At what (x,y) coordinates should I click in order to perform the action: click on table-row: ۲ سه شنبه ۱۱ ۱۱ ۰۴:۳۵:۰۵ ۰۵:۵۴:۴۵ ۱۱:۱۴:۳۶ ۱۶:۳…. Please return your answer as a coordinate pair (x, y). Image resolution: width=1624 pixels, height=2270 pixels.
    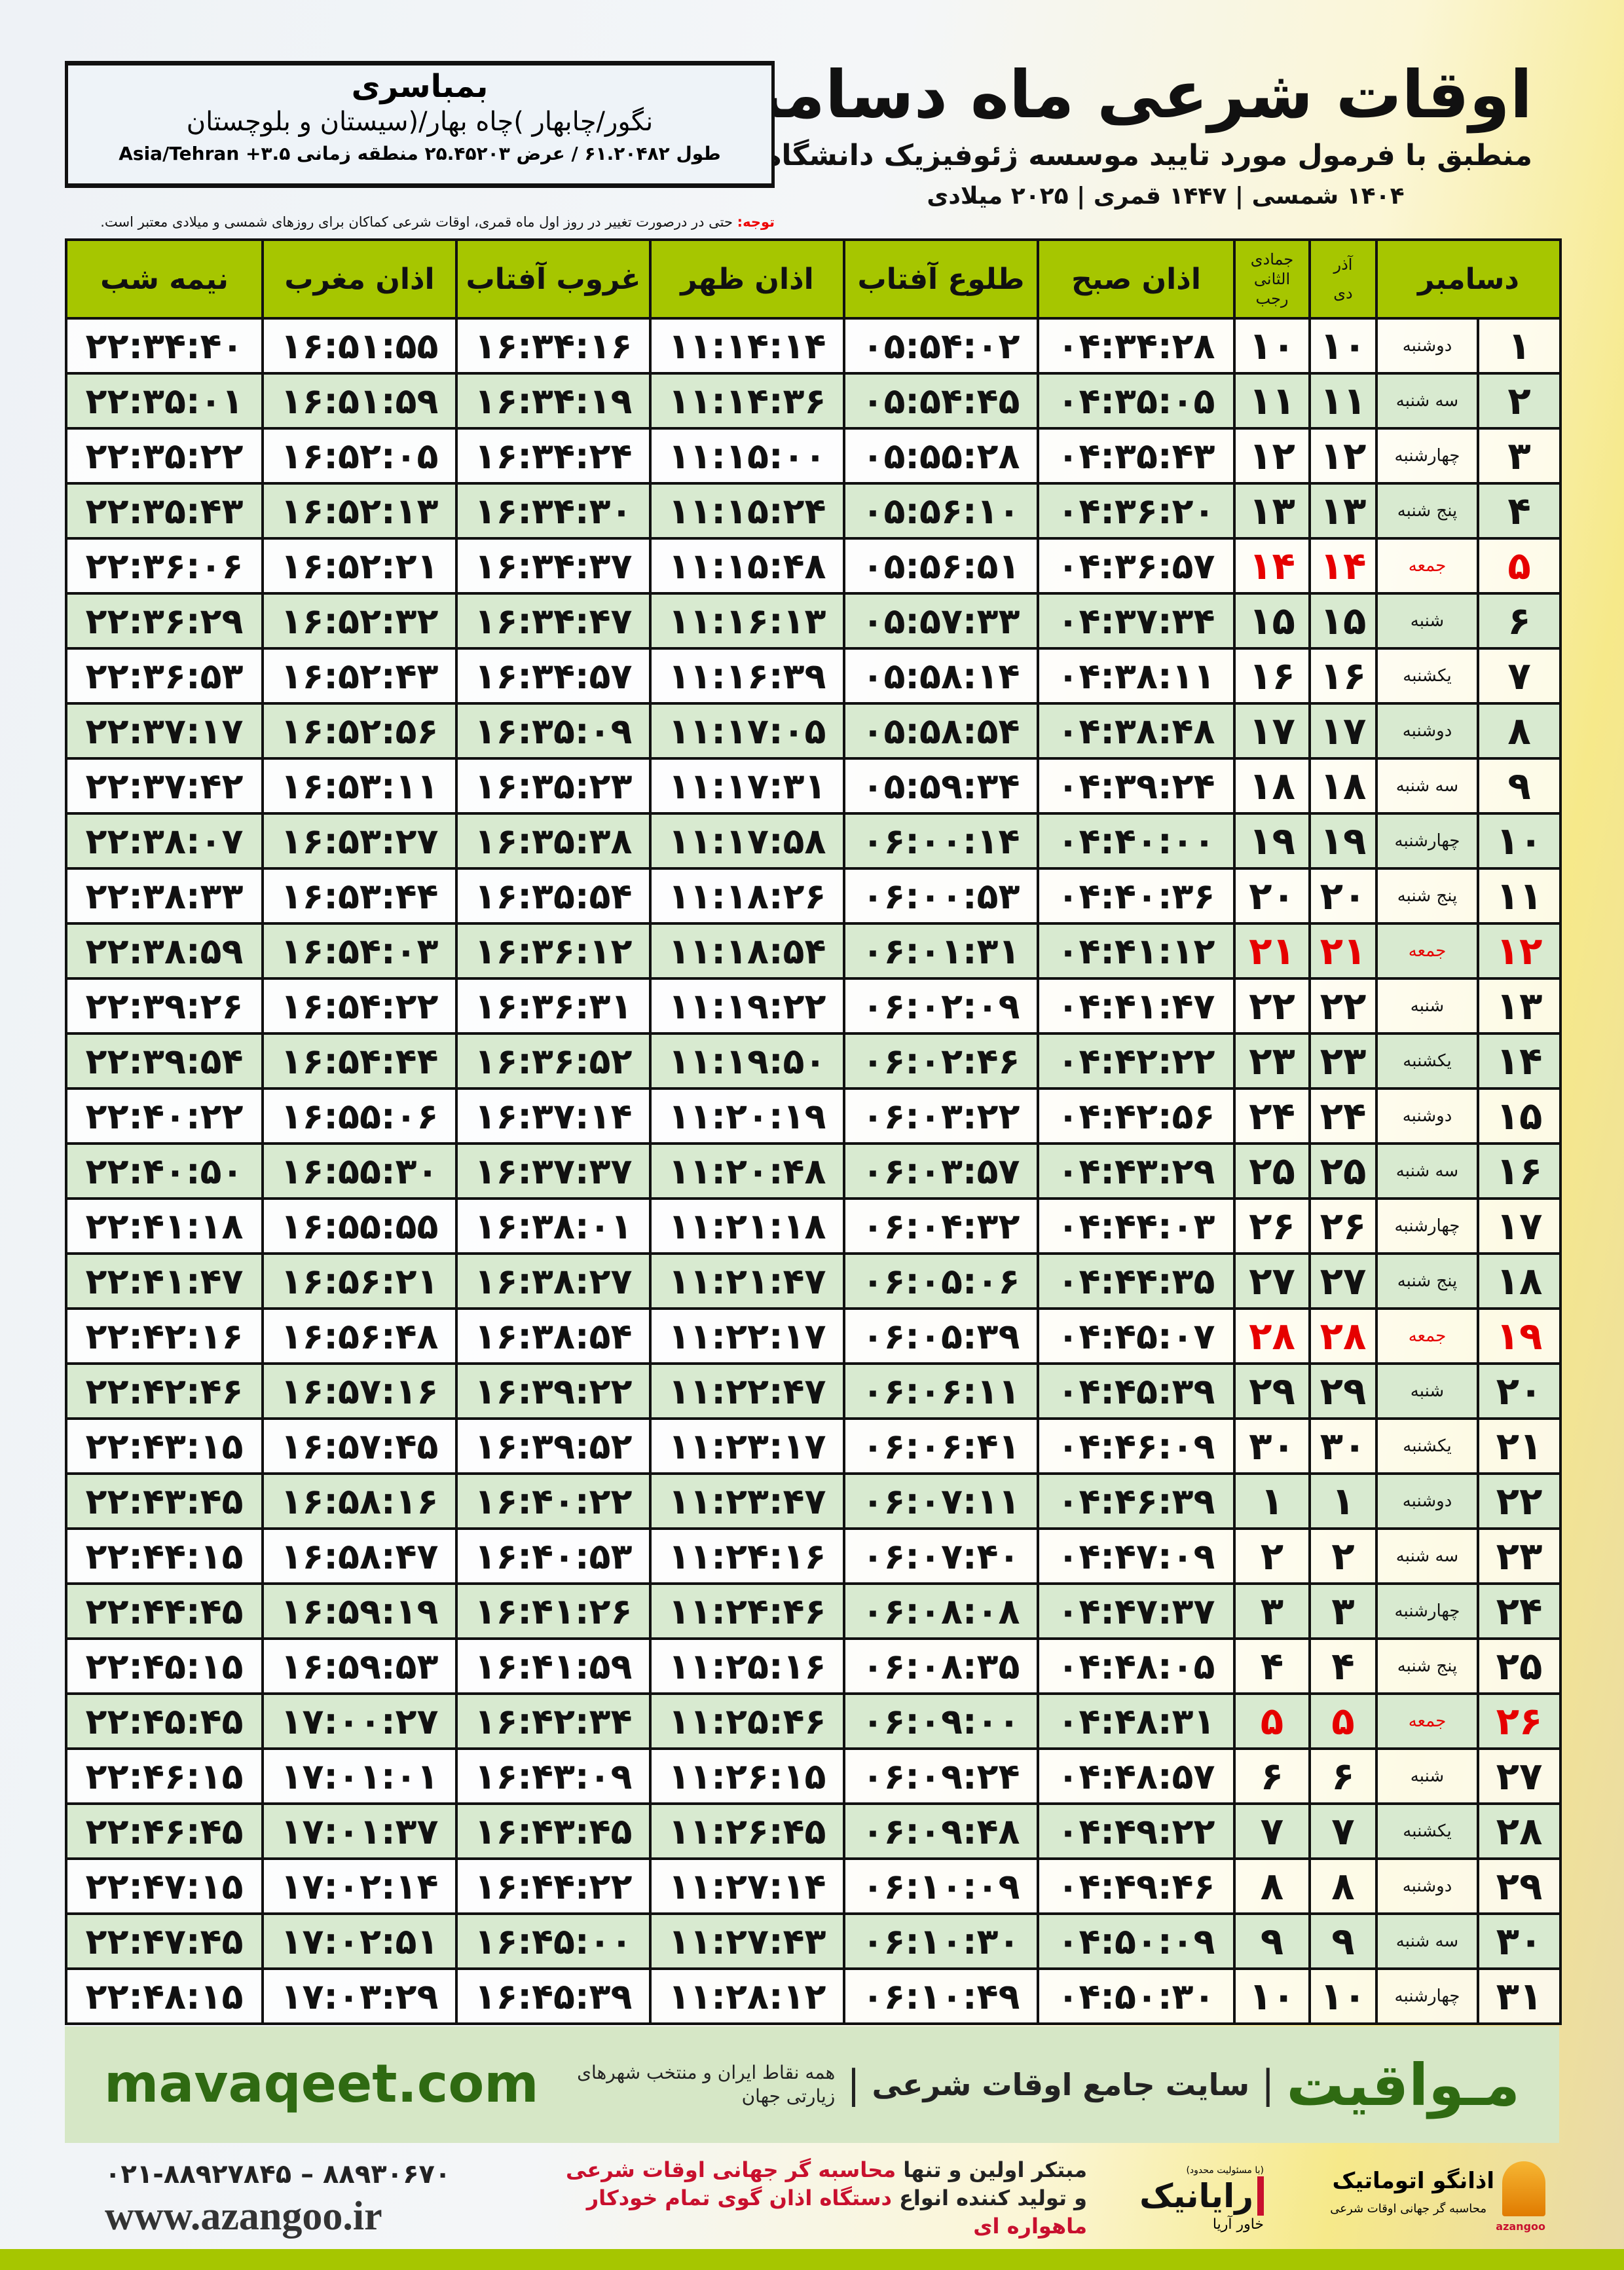
    Looking at the image, I should click on (813, 401).